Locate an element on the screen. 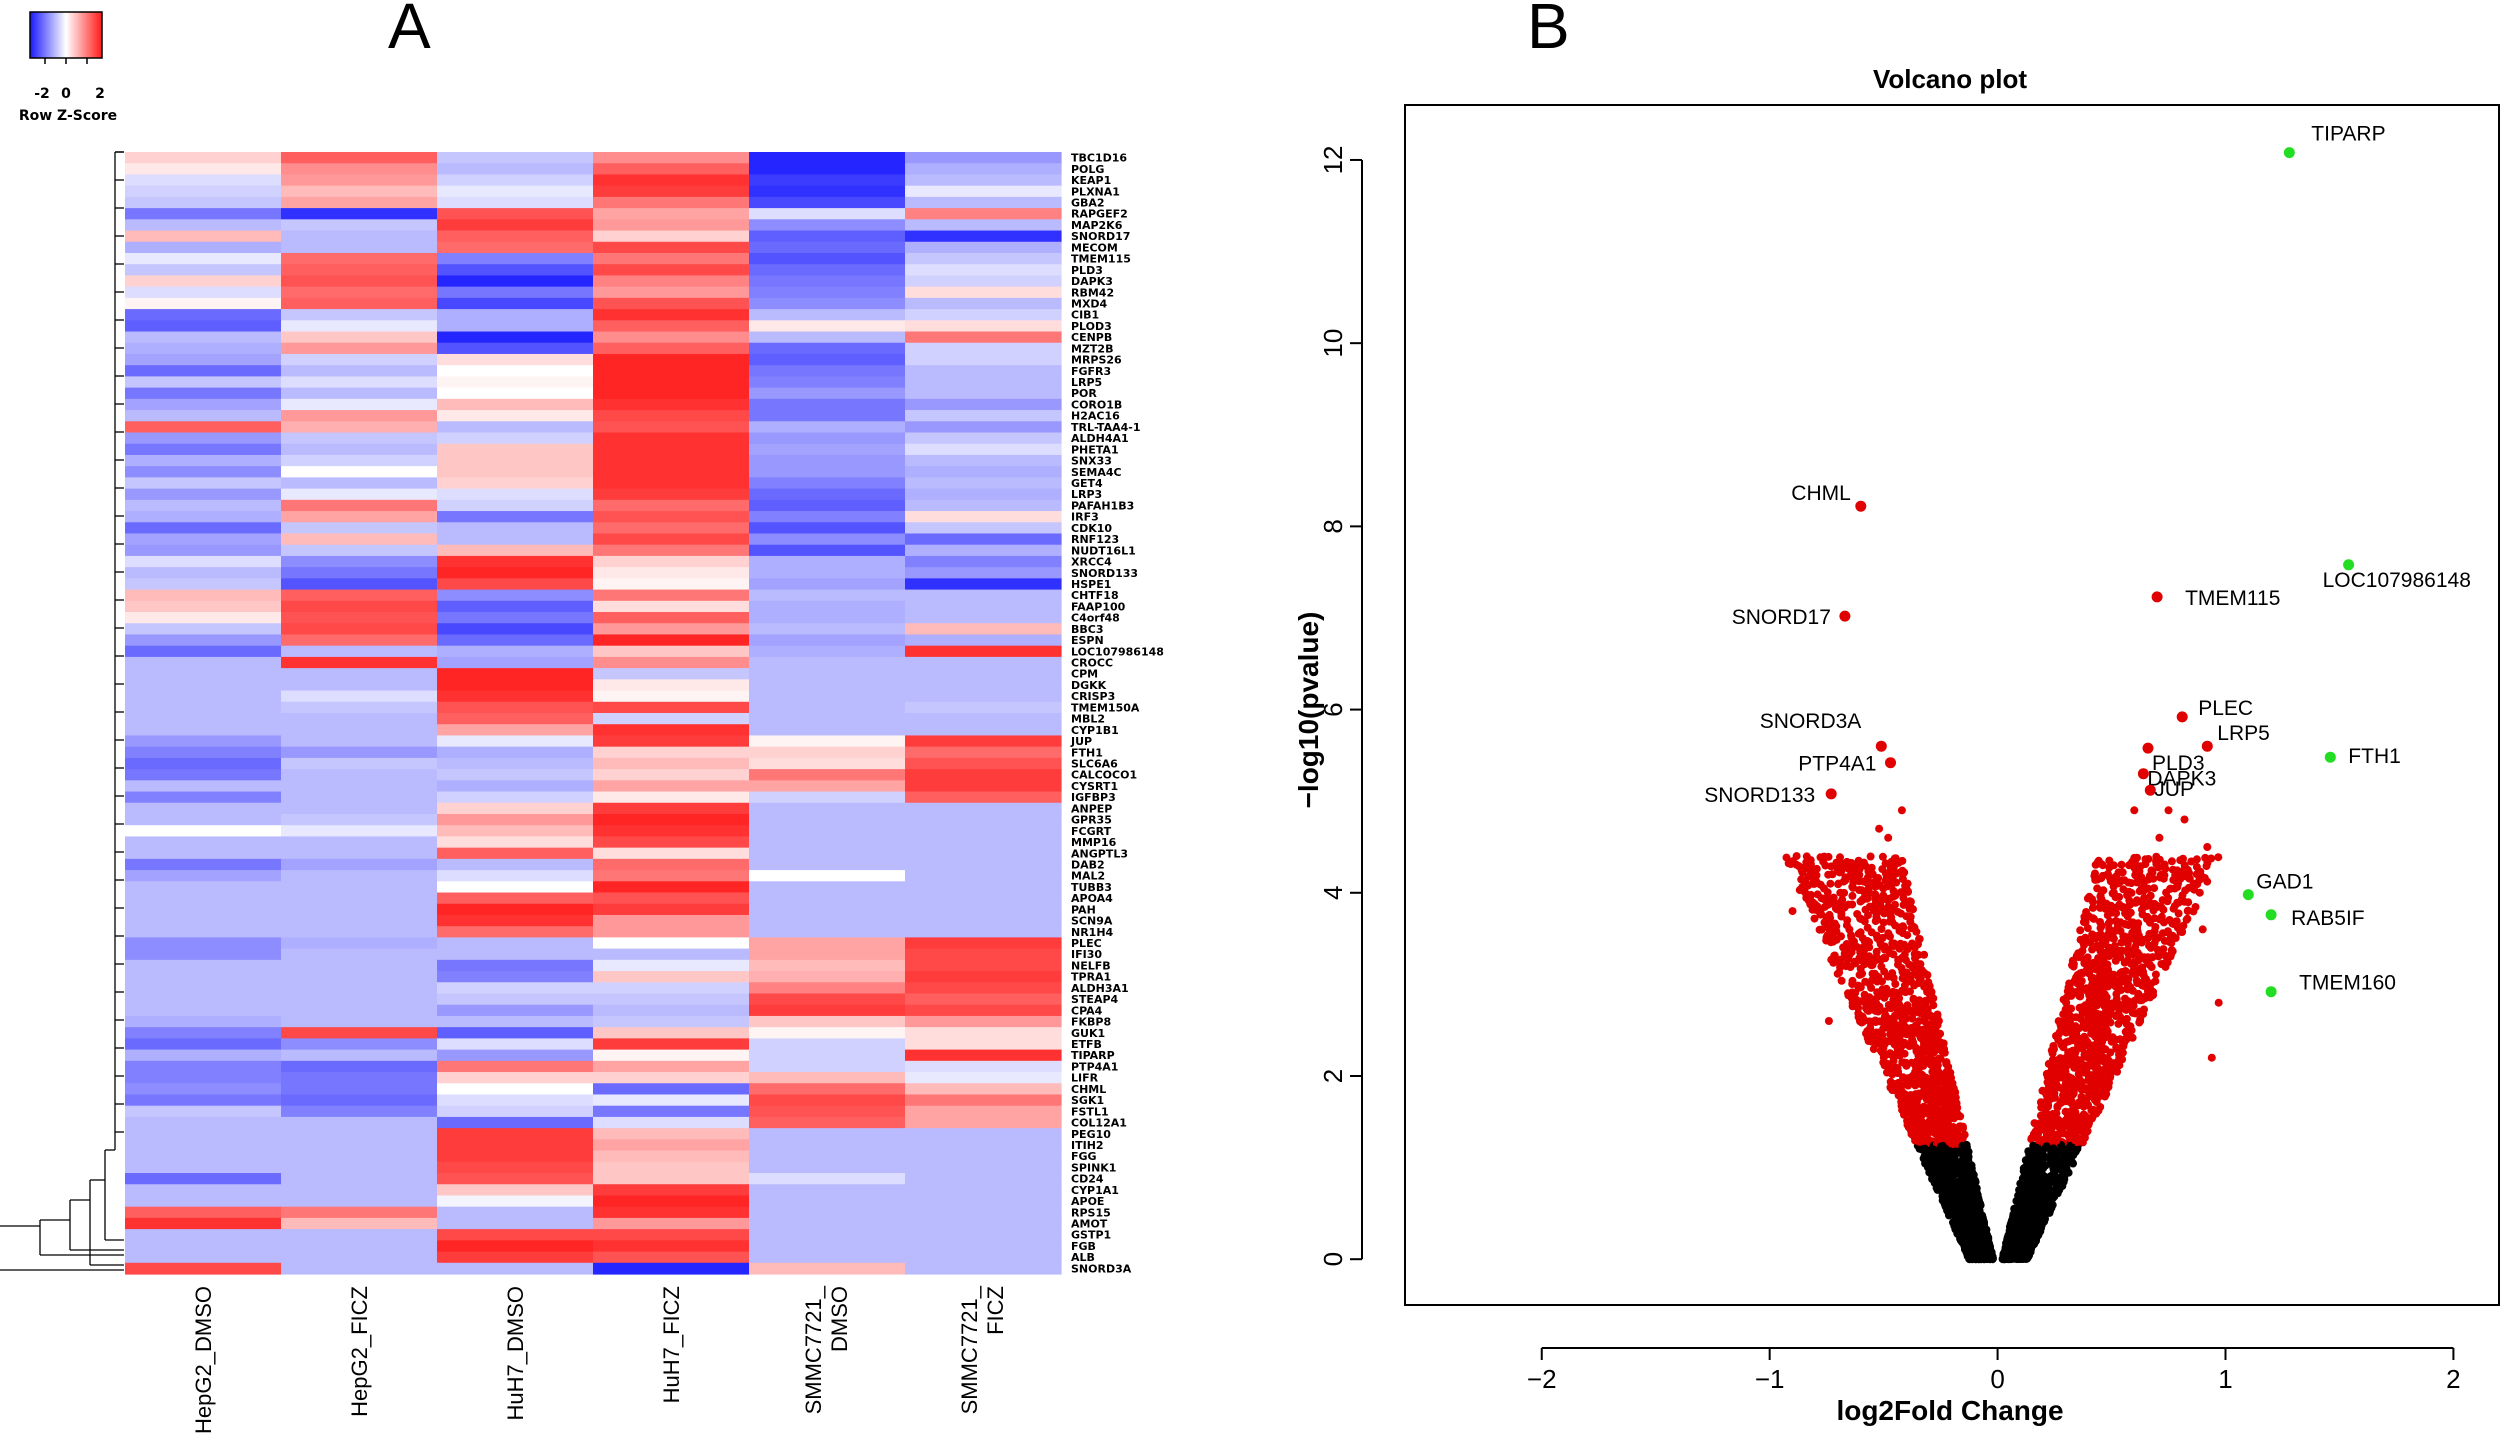 The height and width of the screenshot is (1436, 2506). row-label: SCN9A is located at coordinates (1092, 921).